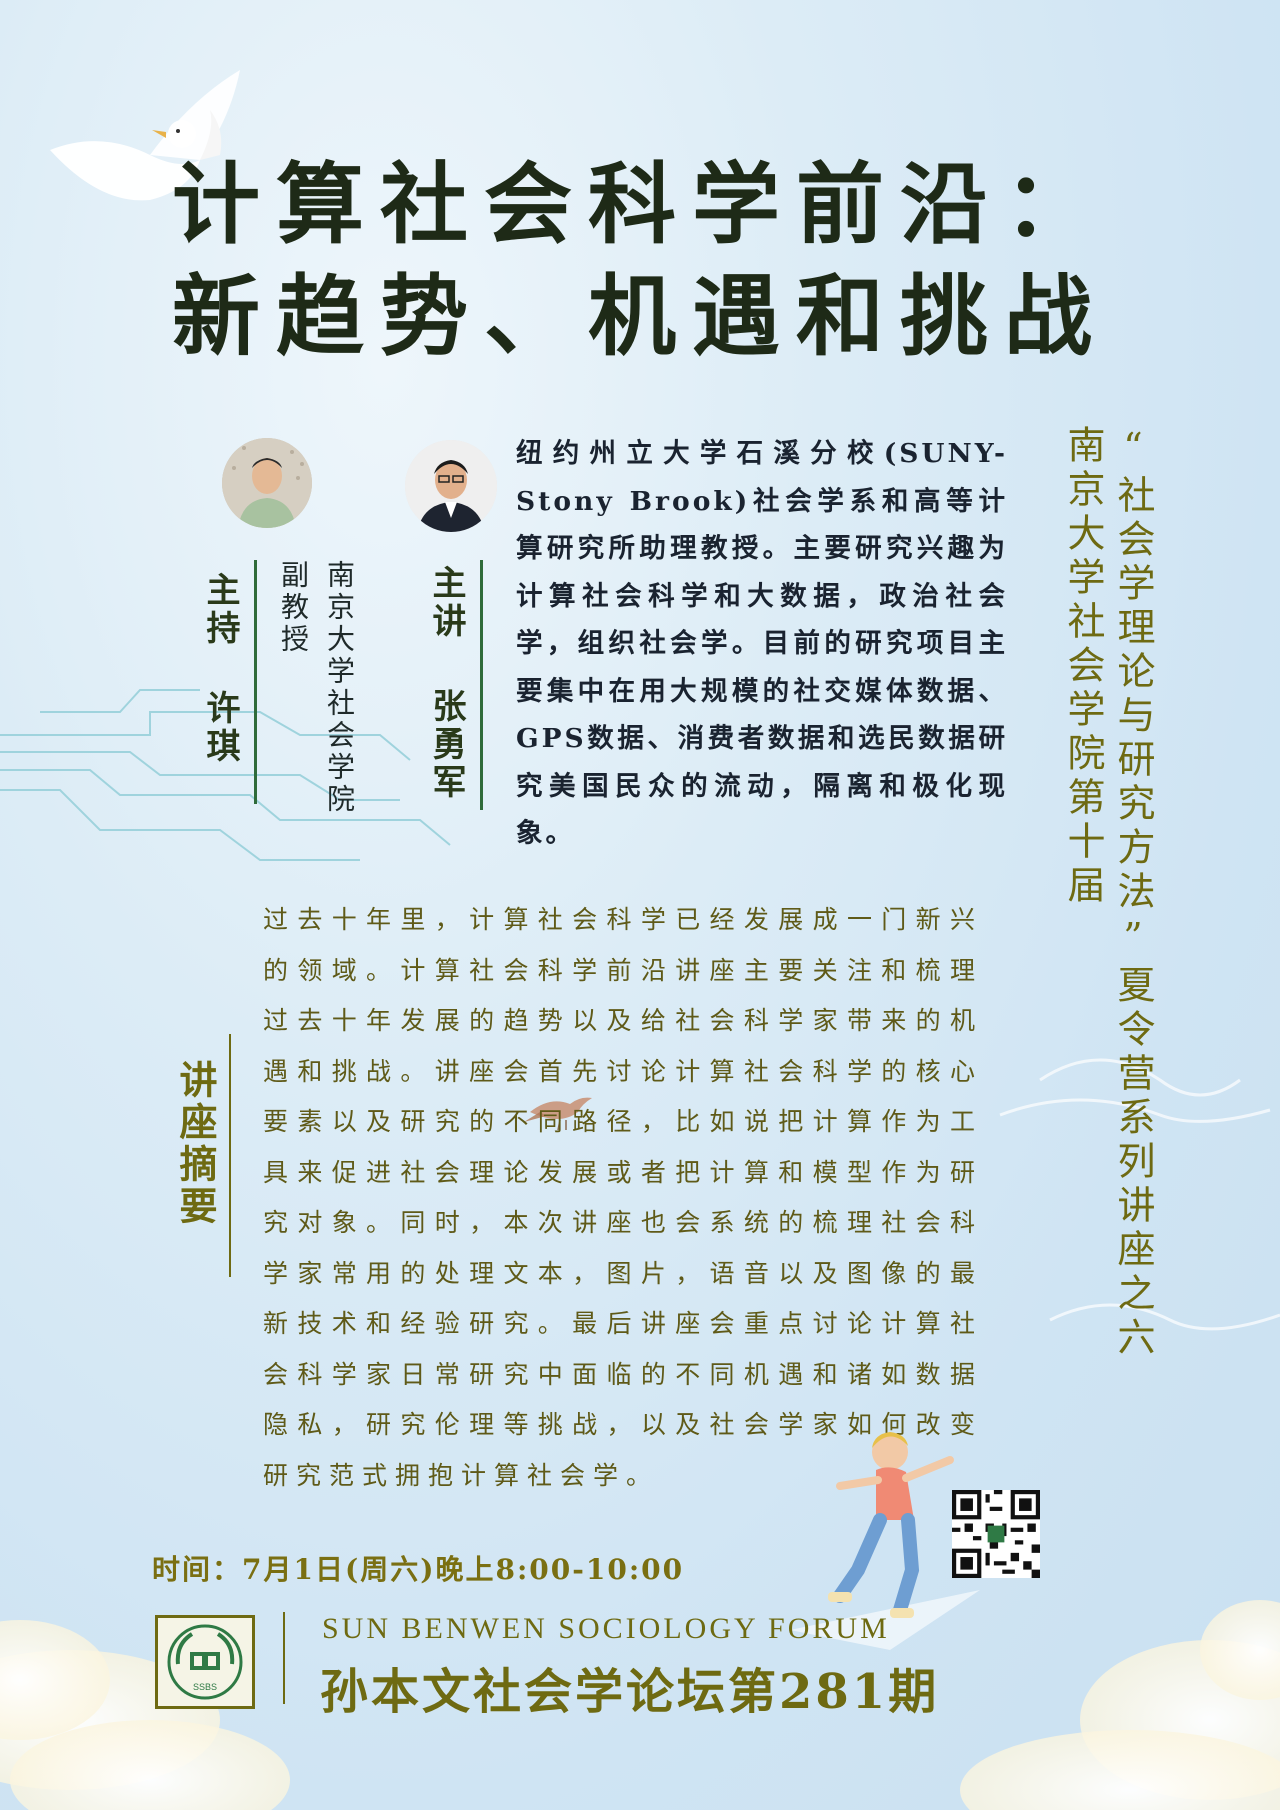 The width and height of the screenshot is (1280, 1810). Describe the element at coordinates (996, 1534) in the screenshot. I see `qr-code-icon` at that location.